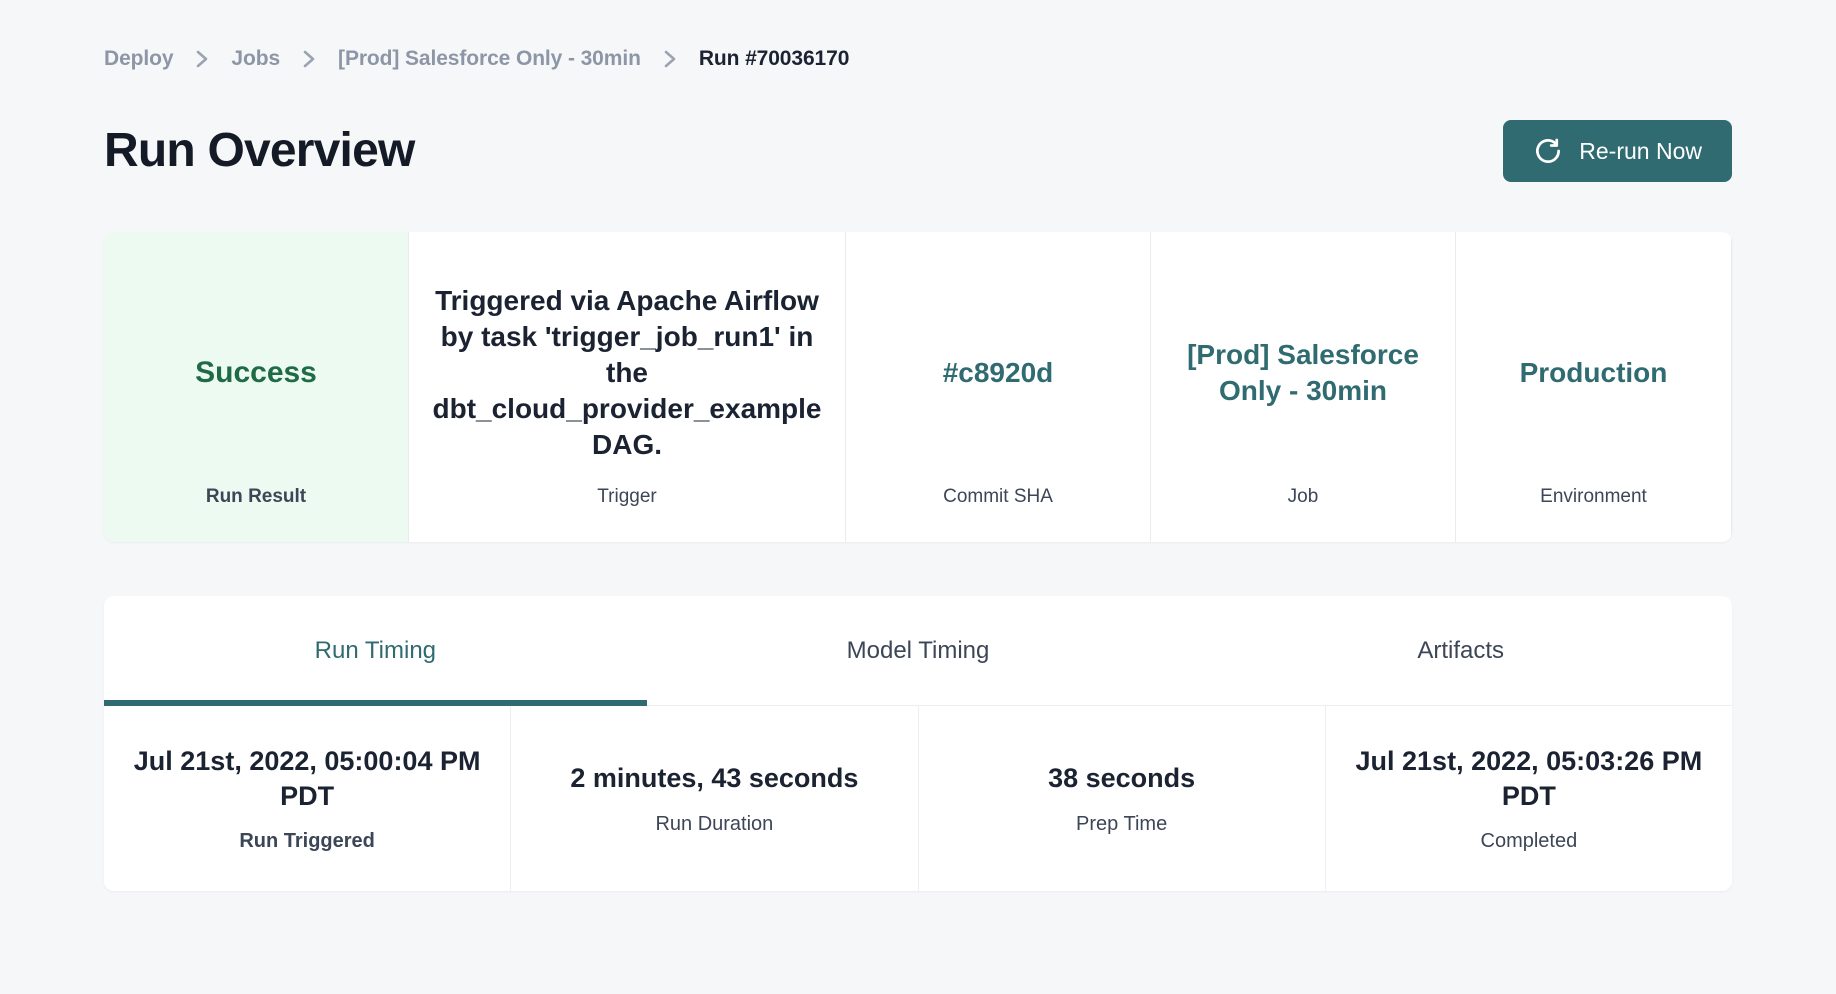 This screenshot has height=994, width=1836. What do you see at coordinates (1640, 150) in the screenshot?
I see `rerun-now-label: Re-run Now` at bounding box center [1640, 150].